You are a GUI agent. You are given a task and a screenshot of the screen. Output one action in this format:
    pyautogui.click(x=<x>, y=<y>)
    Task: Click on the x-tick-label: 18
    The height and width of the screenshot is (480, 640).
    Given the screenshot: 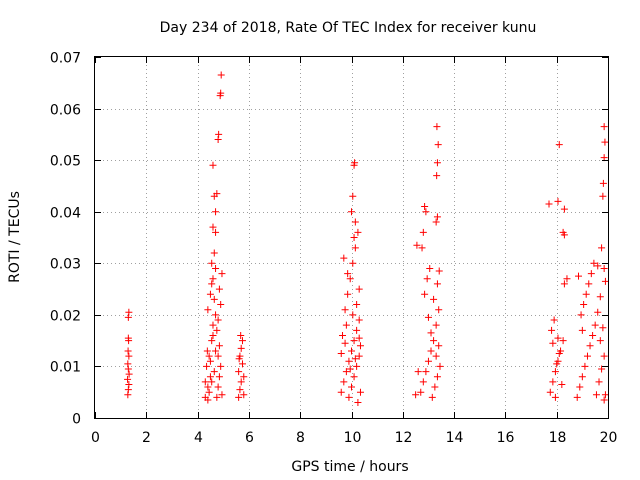 What is the action you would take?
    pyautogui.click(x=558, y=438)
    